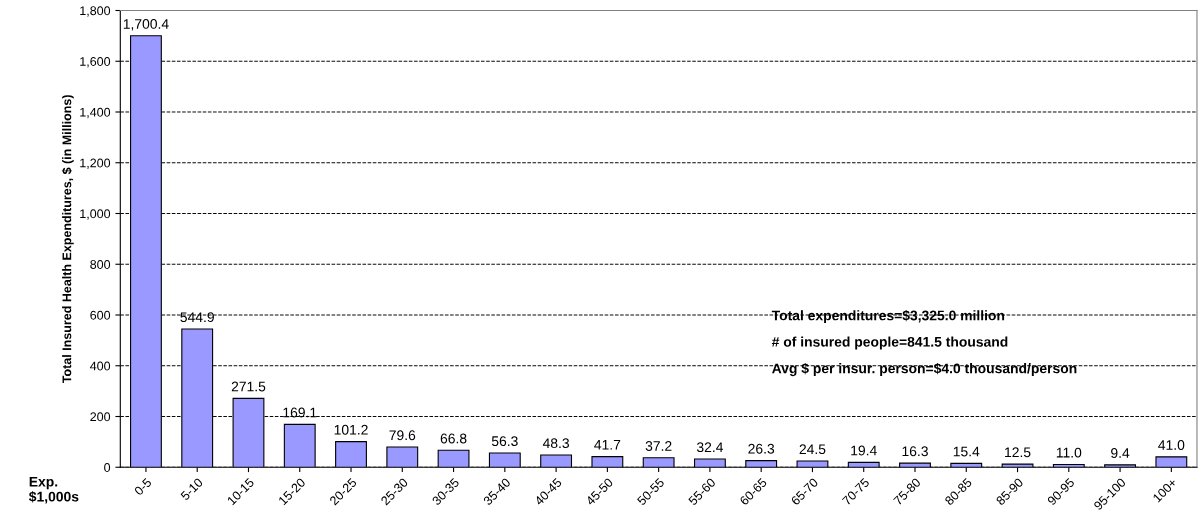 The height and width of the screenshot is (525, 1203). Describe the element at coordinates (100, 264) in the screenshot. I see `y-tick-label: 800` at that location.